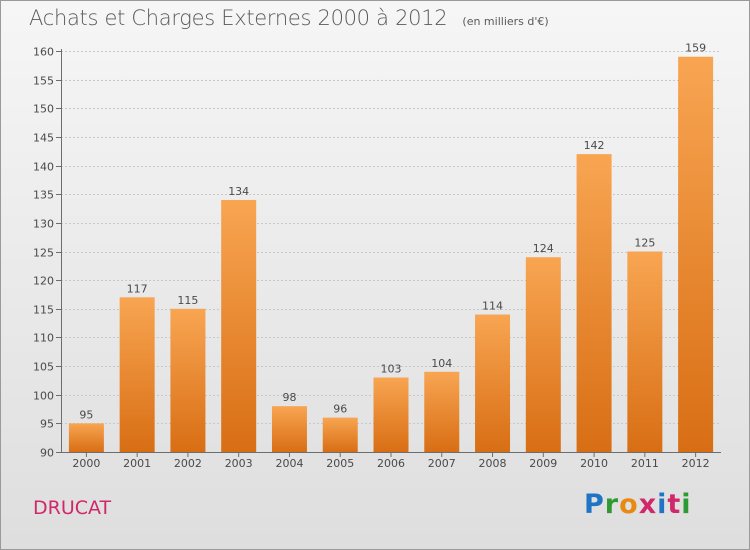  Describe the element at coordinates (696, 463) in the screenshot. I see `x-tick-label: 2012` at that location.